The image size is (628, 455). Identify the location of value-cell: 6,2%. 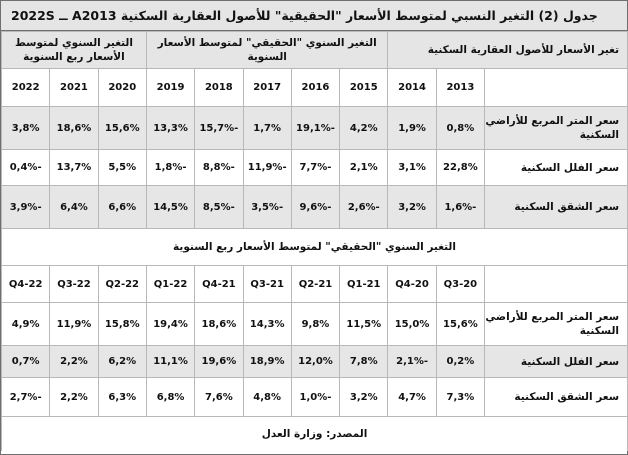
(122, 361).